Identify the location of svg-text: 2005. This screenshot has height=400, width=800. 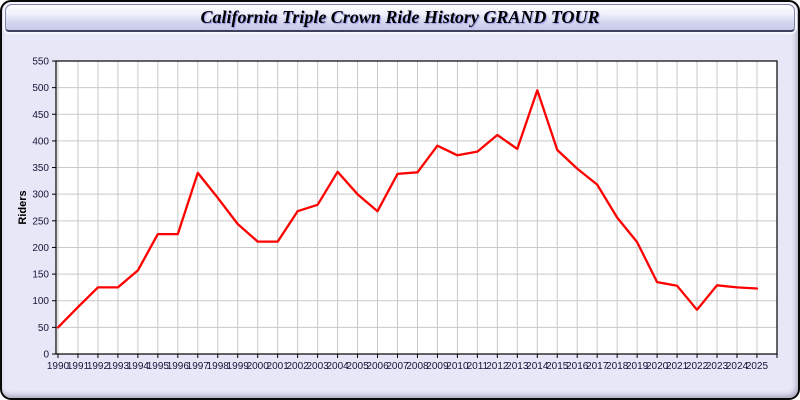
(357, 366).